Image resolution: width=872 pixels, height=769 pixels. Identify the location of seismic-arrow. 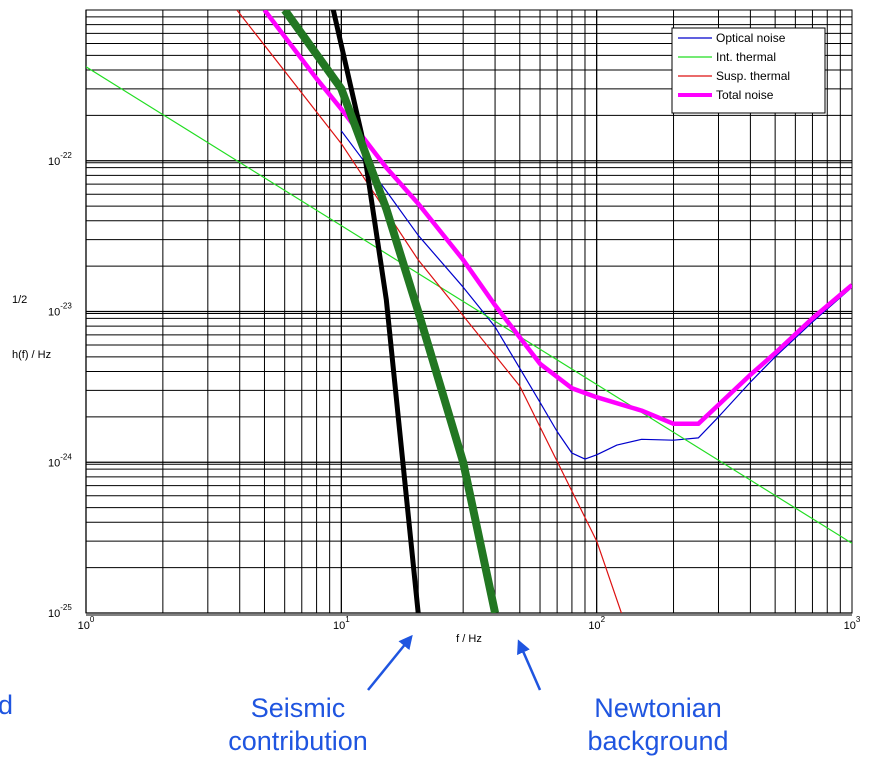
(390, 662).